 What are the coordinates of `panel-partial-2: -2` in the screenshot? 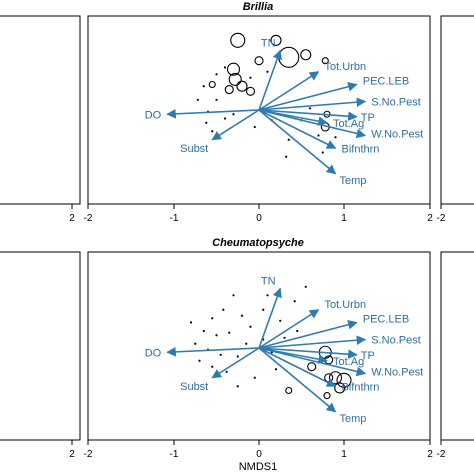 It's located at (455, 119).